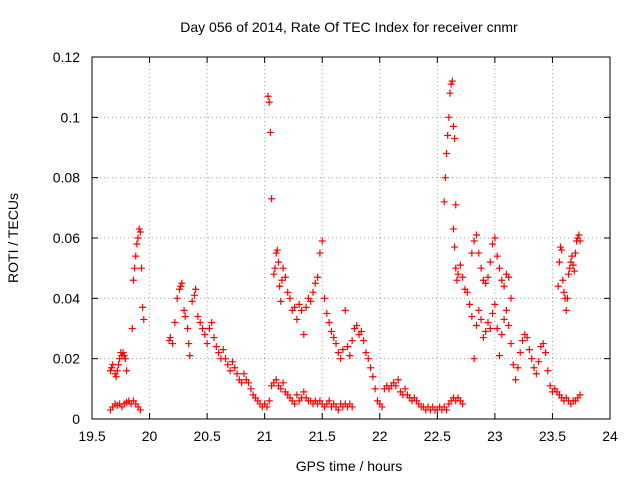  Describe the element at coordinates (552, 436) in the screenshot. I see `x-tick-label: 23.5` at that location.